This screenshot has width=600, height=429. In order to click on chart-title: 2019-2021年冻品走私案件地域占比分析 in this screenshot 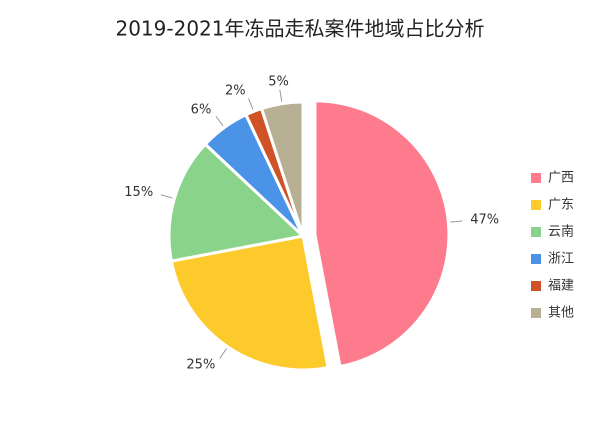, I will do `click(299, 29)`.